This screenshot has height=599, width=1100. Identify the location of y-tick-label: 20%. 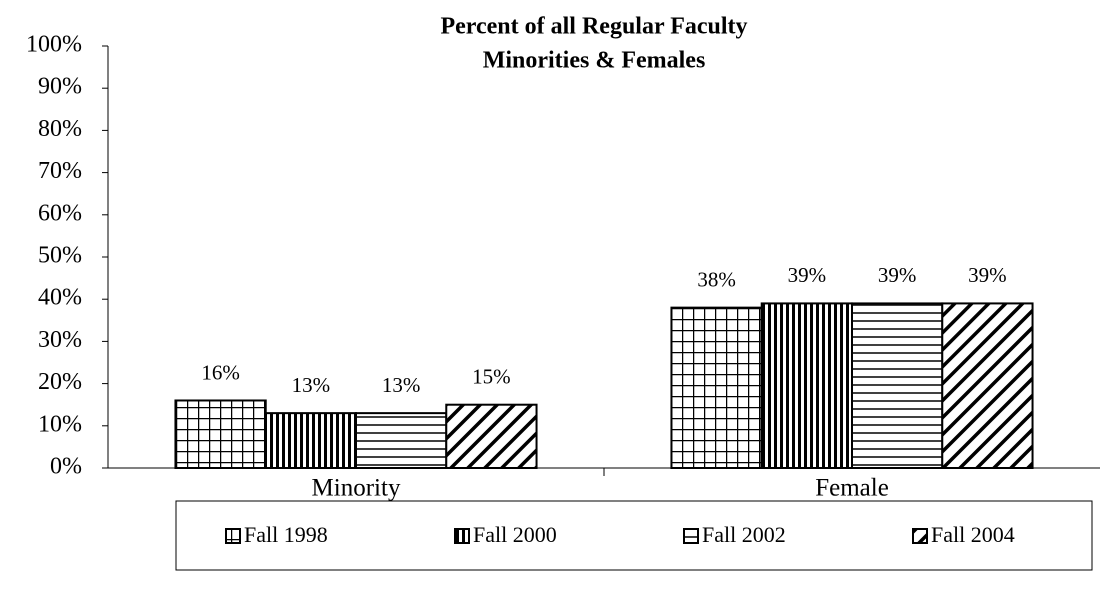
(60, 382).